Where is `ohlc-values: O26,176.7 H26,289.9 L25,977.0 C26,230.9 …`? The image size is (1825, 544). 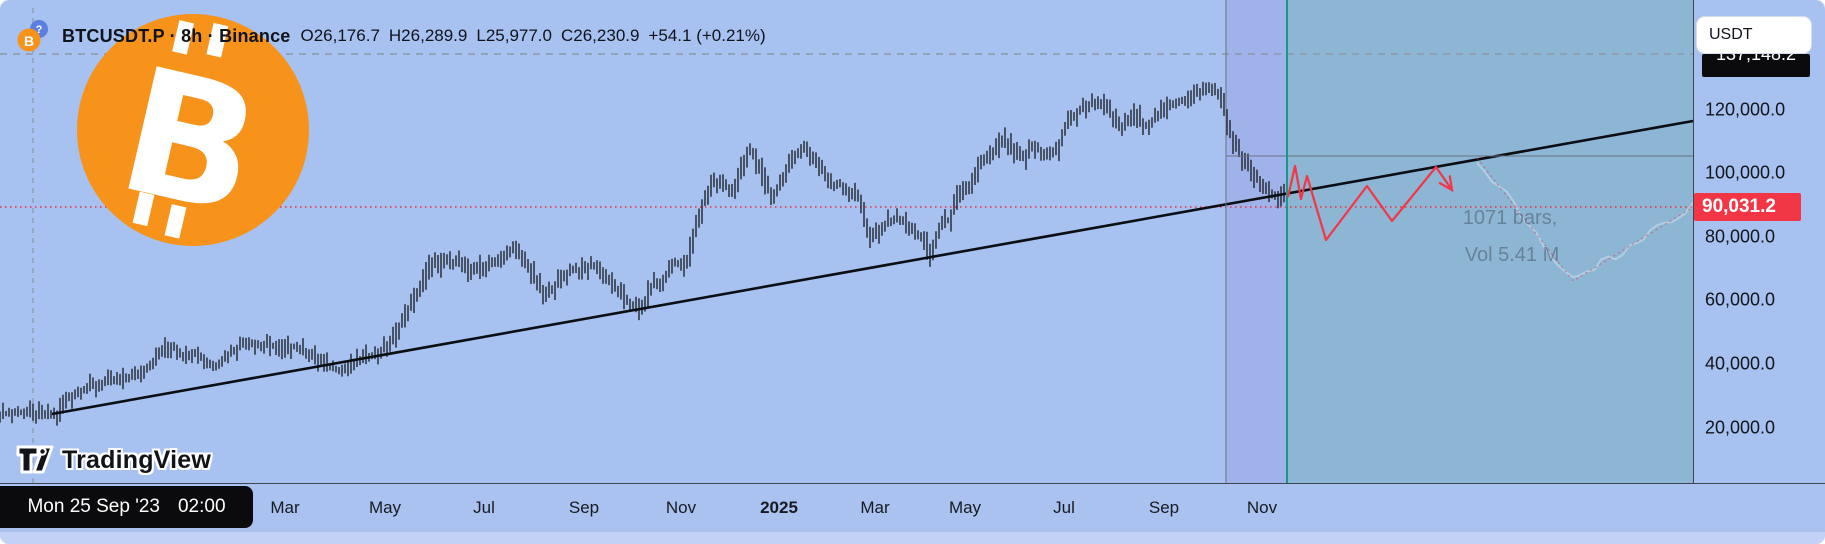 ohlc-values: O26,176.7 H26,289.9 L25,977.0 C26,230.9 … is located at coordinates (533, 36).